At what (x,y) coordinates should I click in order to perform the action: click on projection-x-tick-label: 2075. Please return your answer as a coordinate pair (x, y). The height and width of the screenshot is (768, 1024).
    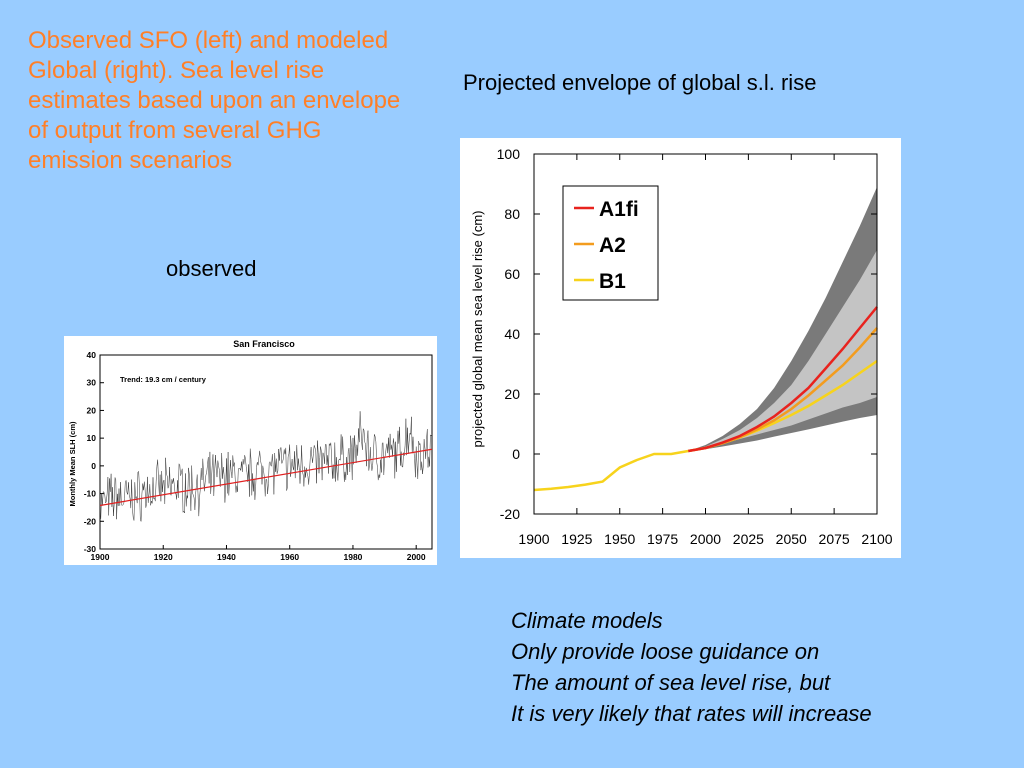
    Looking at the image, I should click on (834, 539).